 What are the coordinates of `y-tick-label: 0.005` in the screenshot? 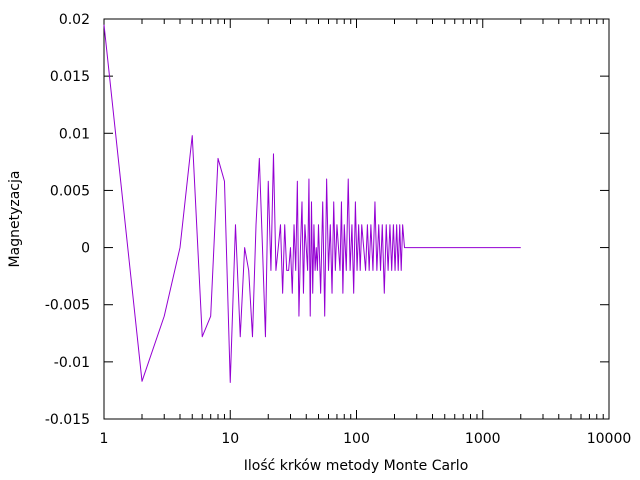 It's located at (70, 191).